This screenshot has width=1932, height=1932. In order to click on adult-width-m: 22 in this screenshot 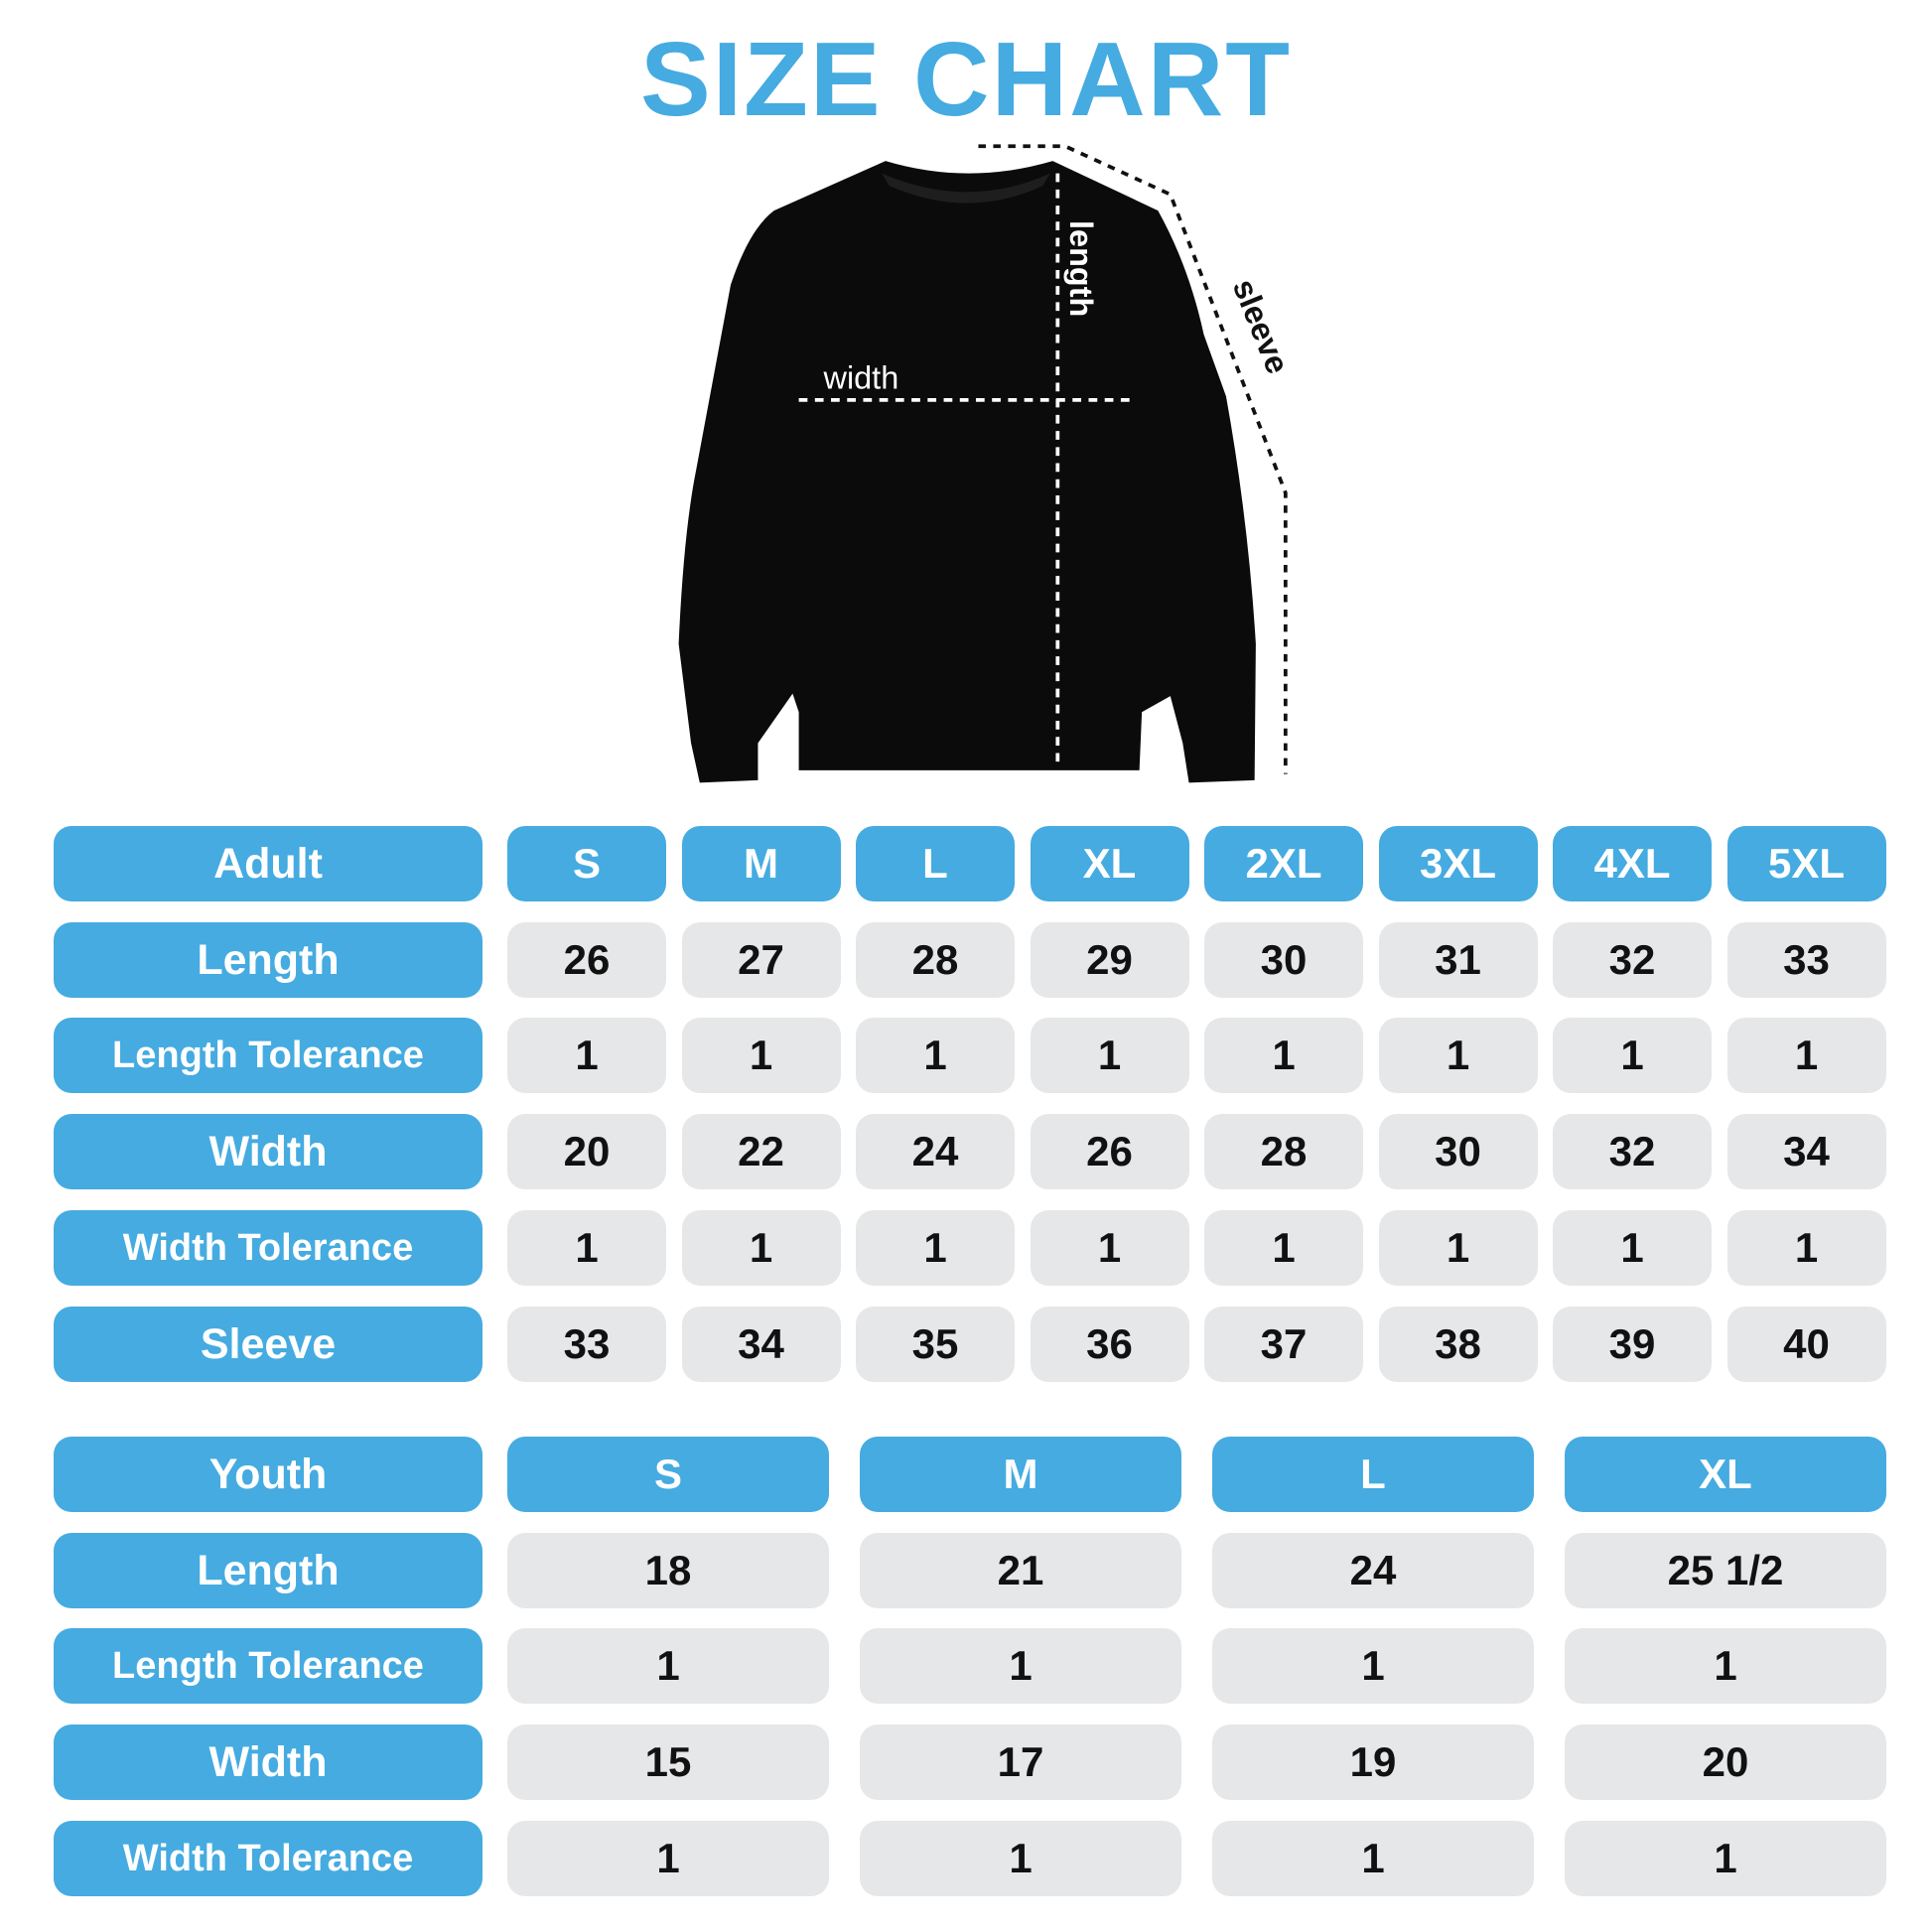, I will do `click(761, 1151)`.